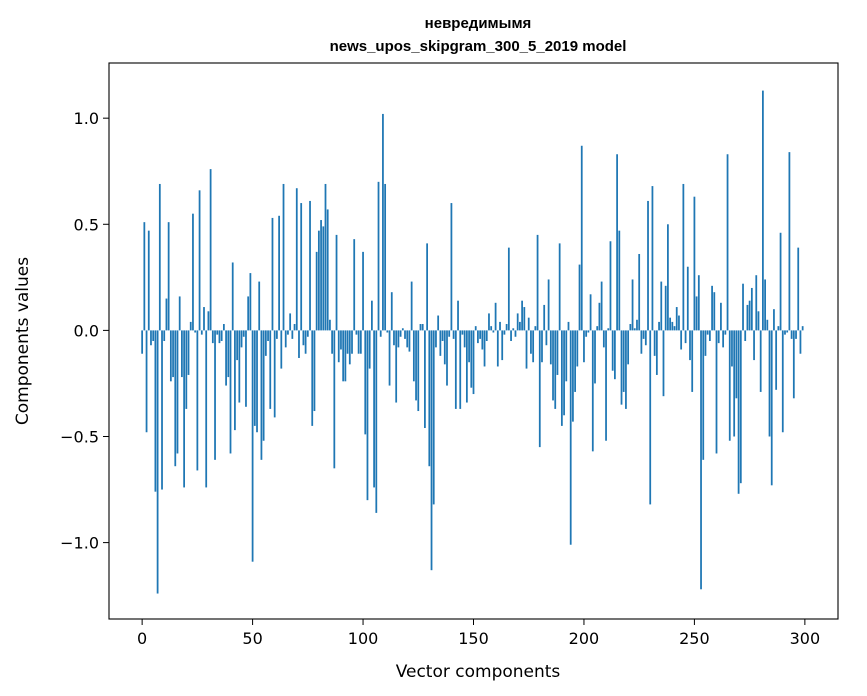  What do you see at coordinates (694, 638) in the screenshot?
I see `x-tick-label: 250` at bounding box center [694, 638].